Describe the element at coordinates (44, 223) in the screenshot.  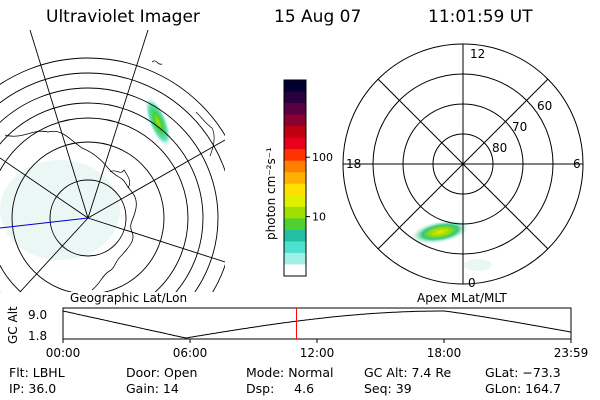
I see `terminator-line` at that location.